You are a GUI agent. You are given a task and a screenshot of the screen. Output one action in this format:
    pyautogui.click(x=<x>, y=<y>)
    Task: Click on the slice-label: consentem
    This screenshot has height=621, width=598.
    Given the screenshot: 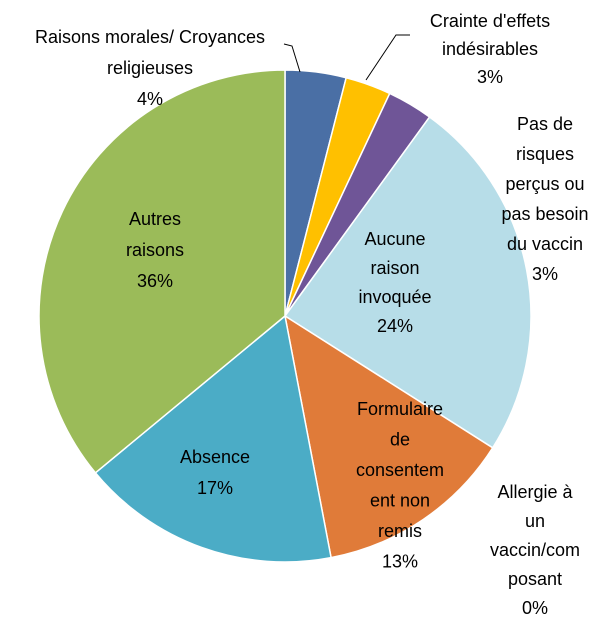 What is the action you would take?
    pyautogui.click(x=400, y=470)
    